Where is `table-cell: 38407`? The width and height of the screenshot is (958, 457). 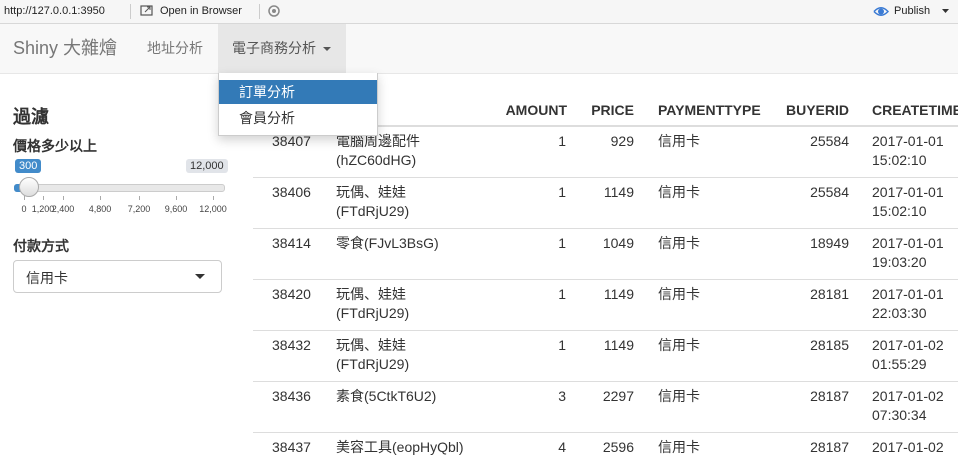 table-cell: 38407 is located at coordinates (291, 141).